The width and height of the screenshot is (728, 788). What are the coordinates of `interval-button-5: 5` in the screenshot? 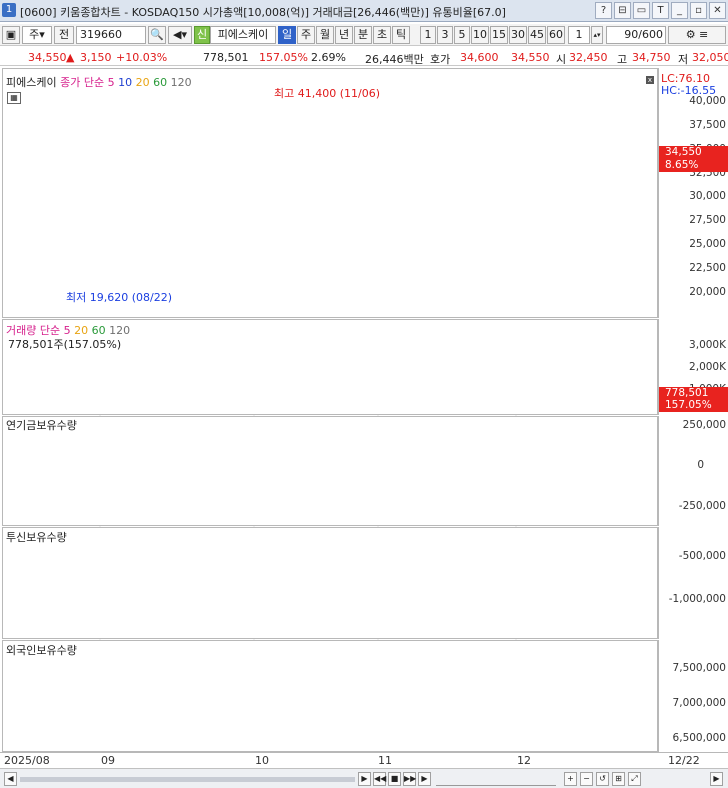 It's located at (462, 35).